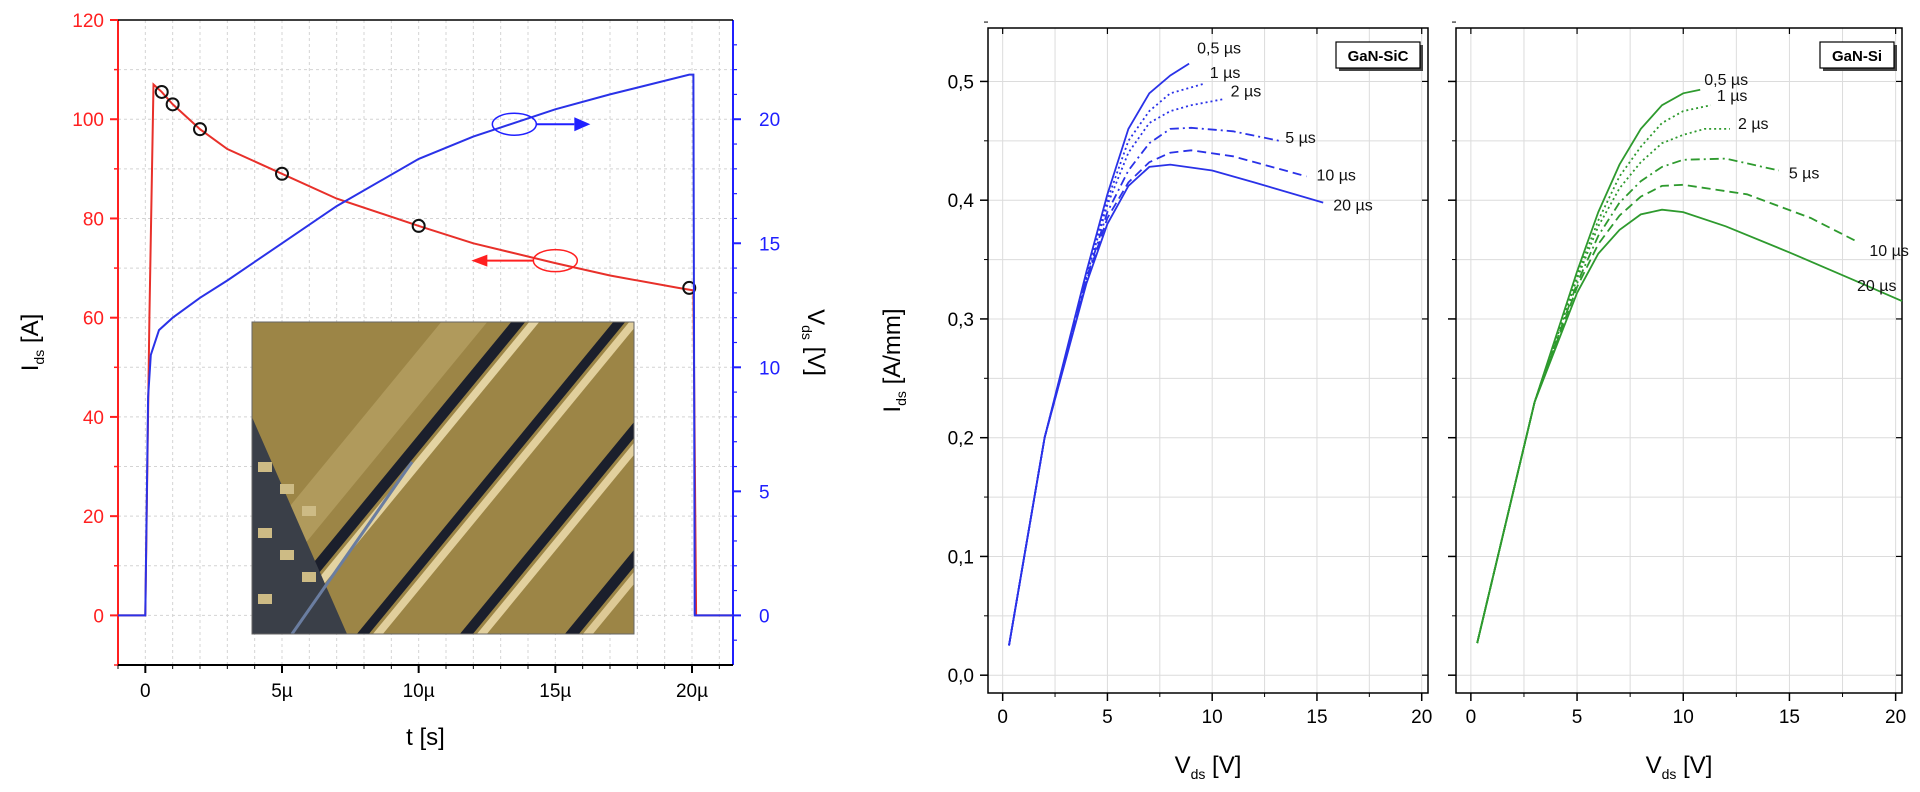  Describe the element at coordinates (769, 120) in the screenshot. I see `right-tick-label: 20` at that location.